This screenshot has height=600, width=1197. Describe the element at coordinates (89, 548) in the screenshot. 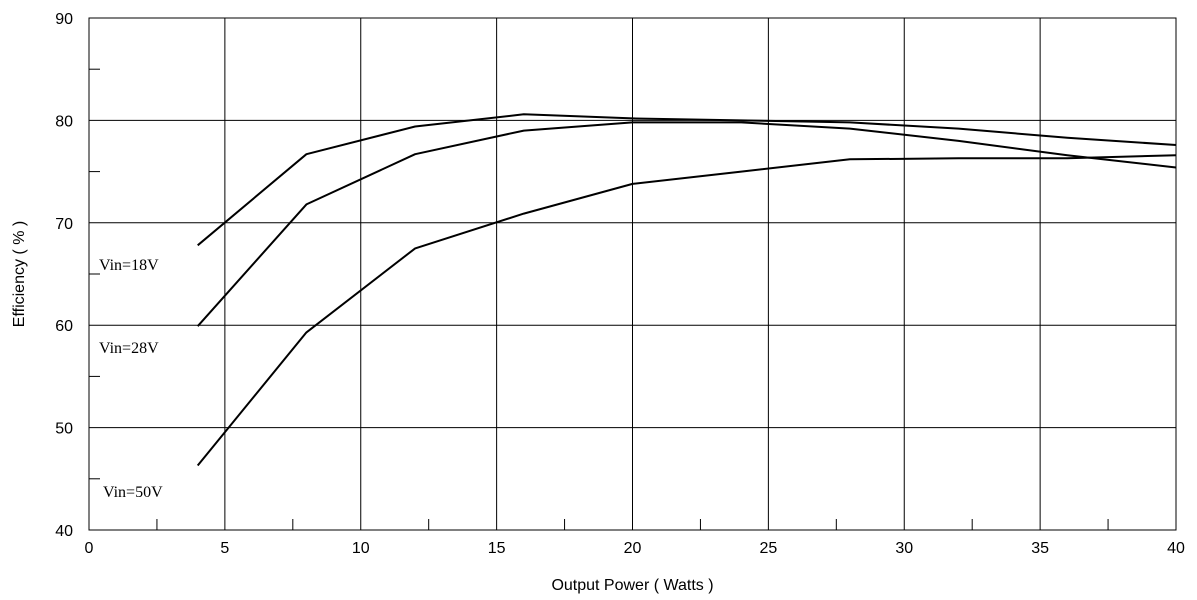

I see `x-tick-label: 0` at that location.